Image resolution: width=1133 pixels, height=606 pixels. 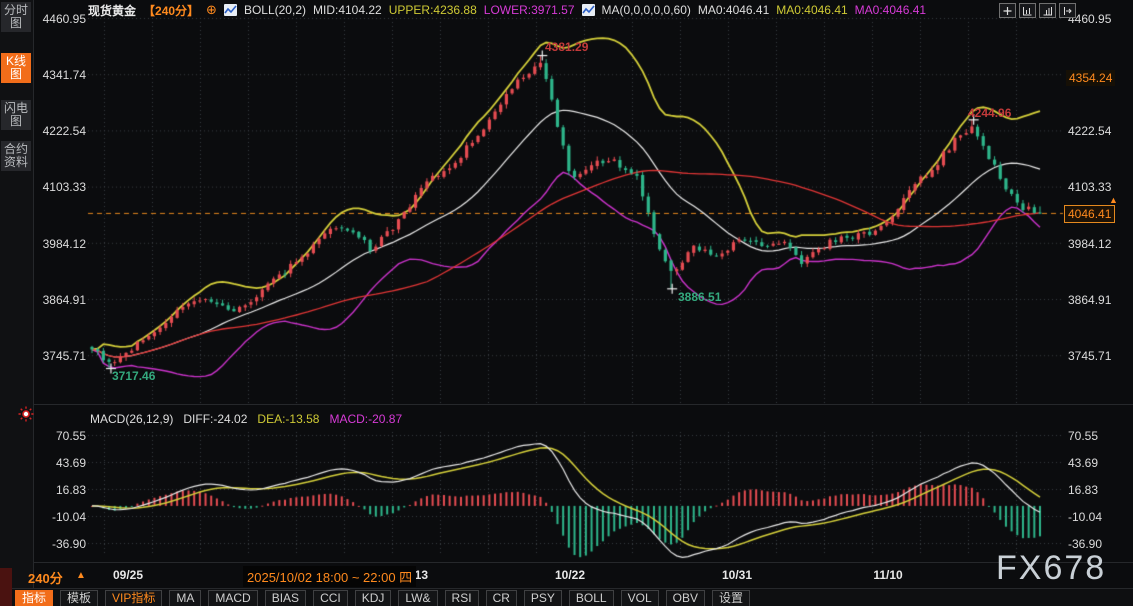 What do you see at coordinates (1027, 10) in the screenshot?
I see `axis-left-chart-icon` at bounding box center [1027, 10].